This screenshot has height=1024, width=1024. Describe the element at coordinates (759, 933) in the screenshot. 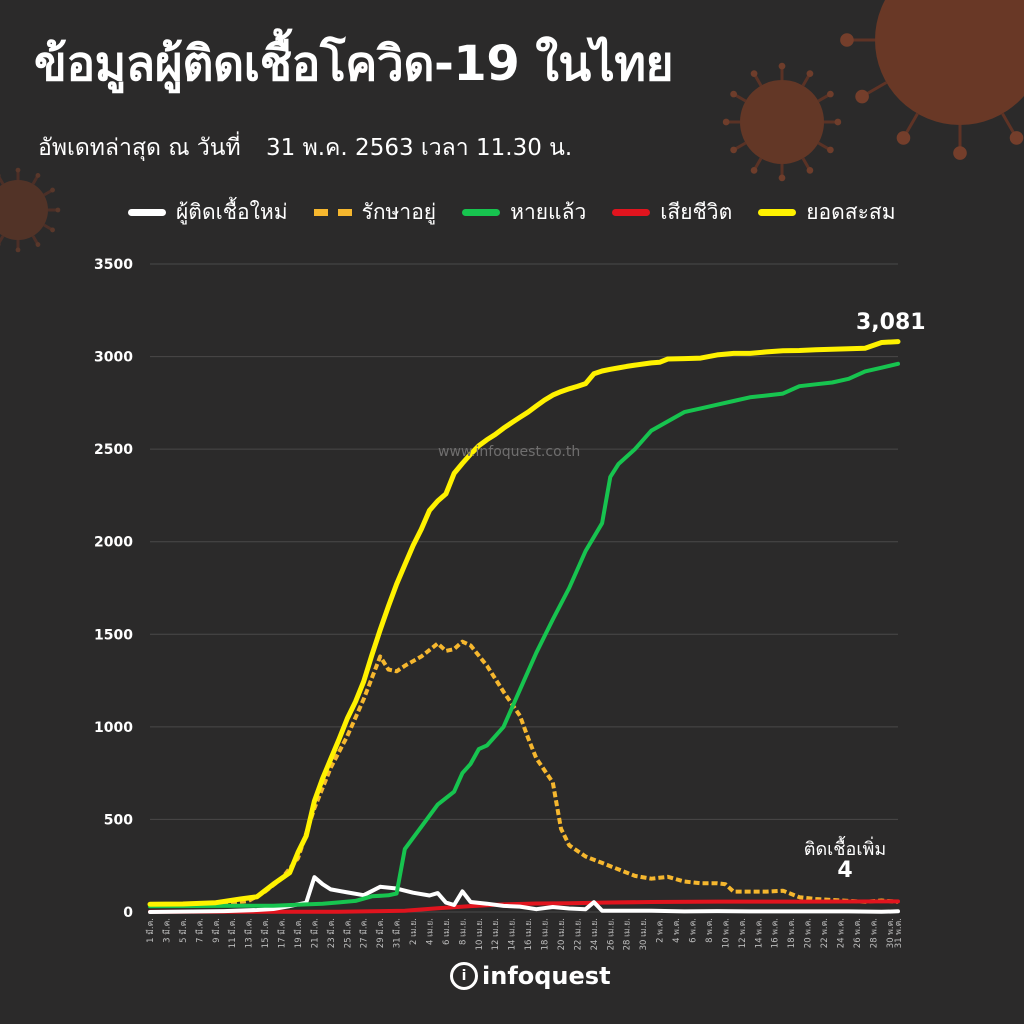

I see `x-tick-label: 14 พ.ค.` at that location.